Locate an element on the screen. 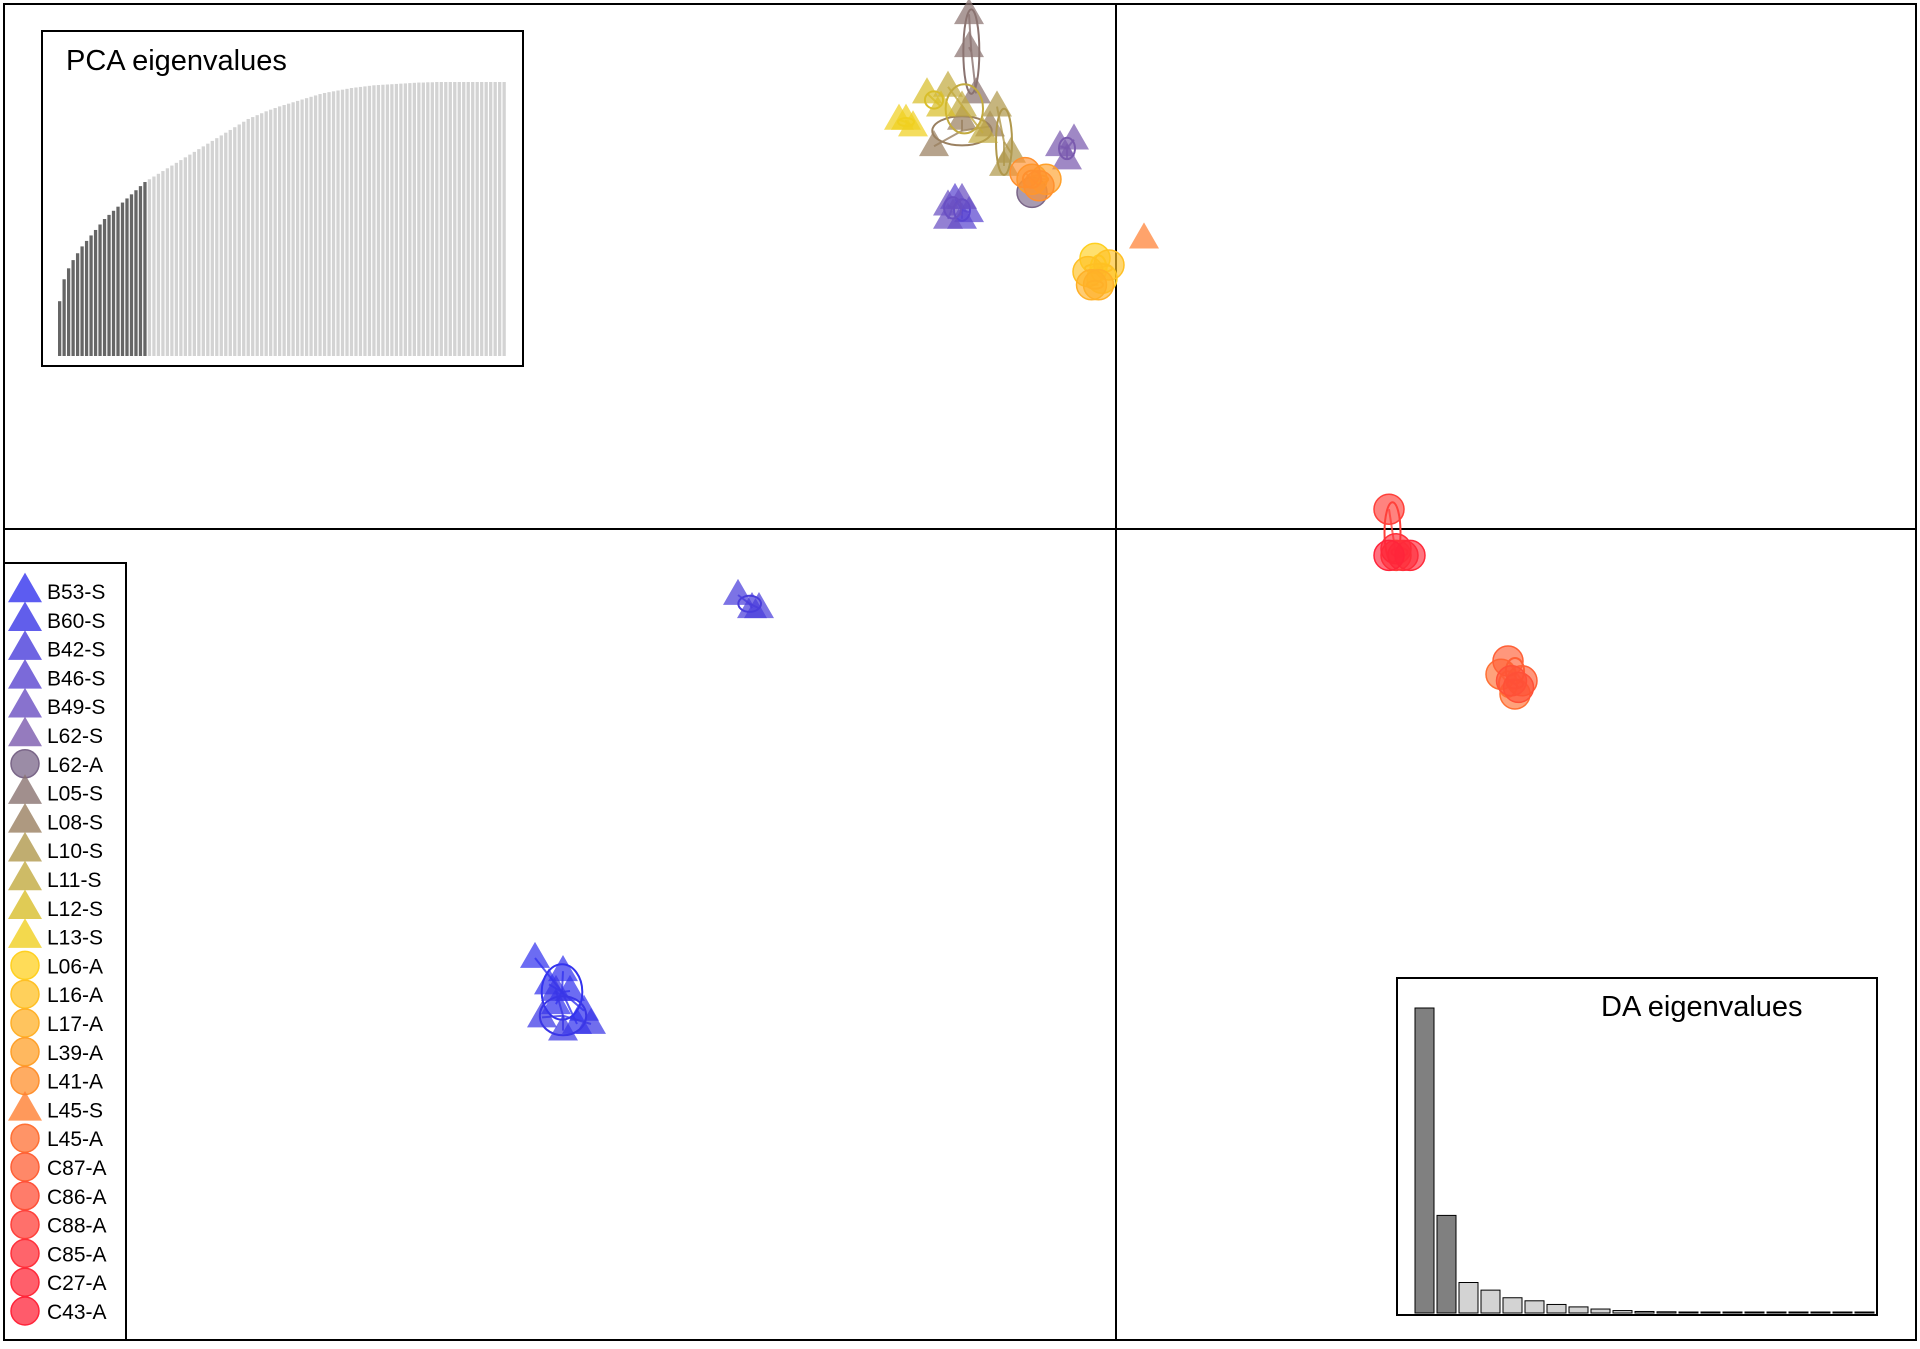 The width and height of the screenshot is (1920, 1349). series-B42-S is located at coordinates (748, 598).